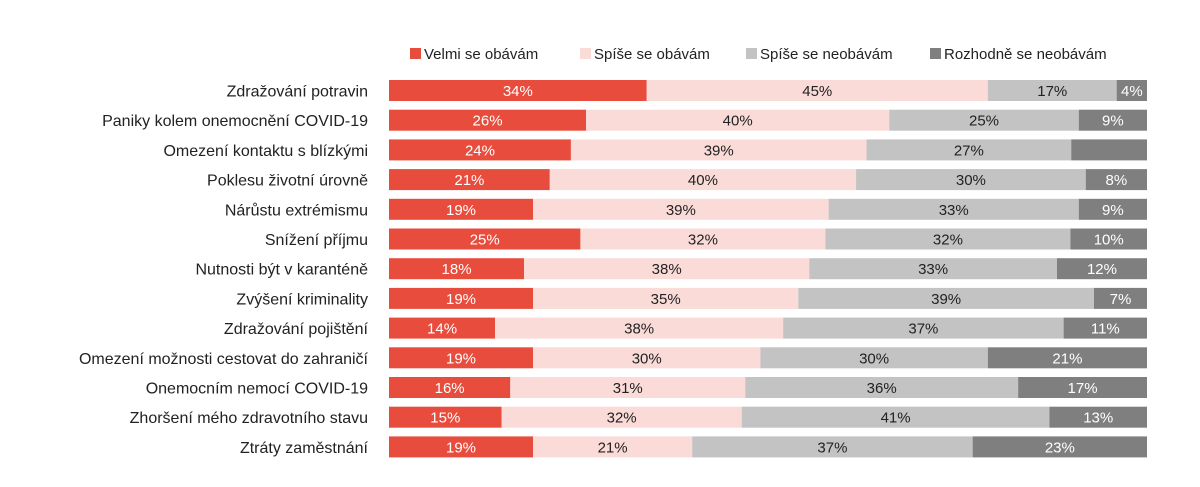 Image resolution: width=1200 pixels, height=487 pixels. Describe the element at coordinates (316, 240) in the screenshot. I see `category-label: Snížení příjmu` at that location.